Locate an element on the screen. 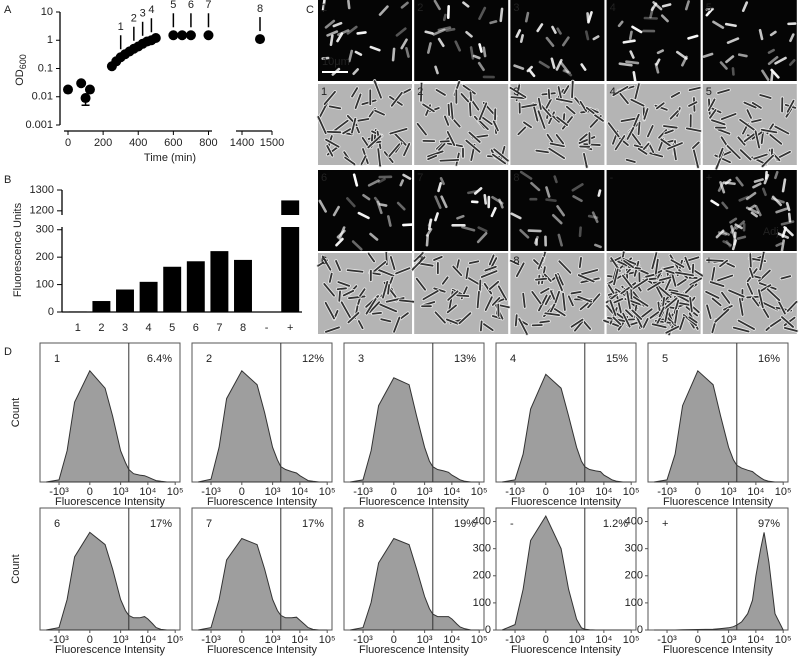 The image size is (800, 656). x-tick-label: 1500 is located at coordinates (272, 143).